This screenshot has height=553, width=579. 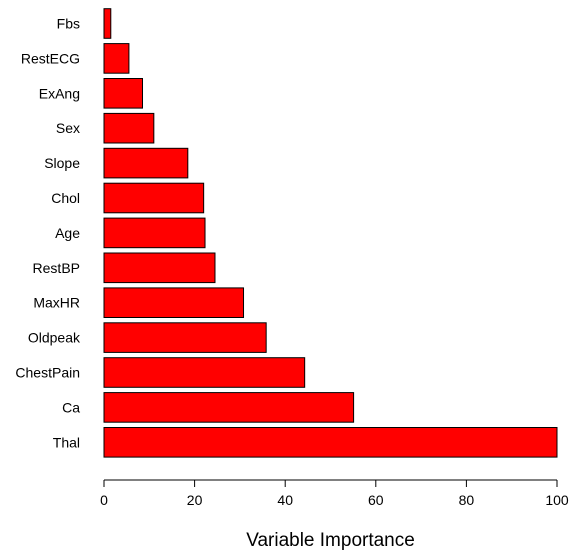 What do you see at coordinates (557, 500) in the screenshot?
I see `x-tick-label: 100` at bounding box center [557, 500].